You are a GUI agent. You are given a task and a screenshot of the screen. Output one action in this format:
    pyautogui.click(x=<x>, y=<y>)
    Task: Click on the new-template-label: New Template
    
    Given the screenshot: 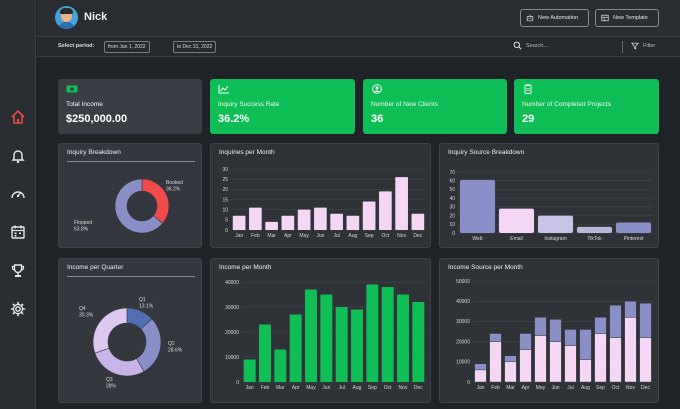 What is the action you would take?
    pyautogui.click(x=630, y=18)
    